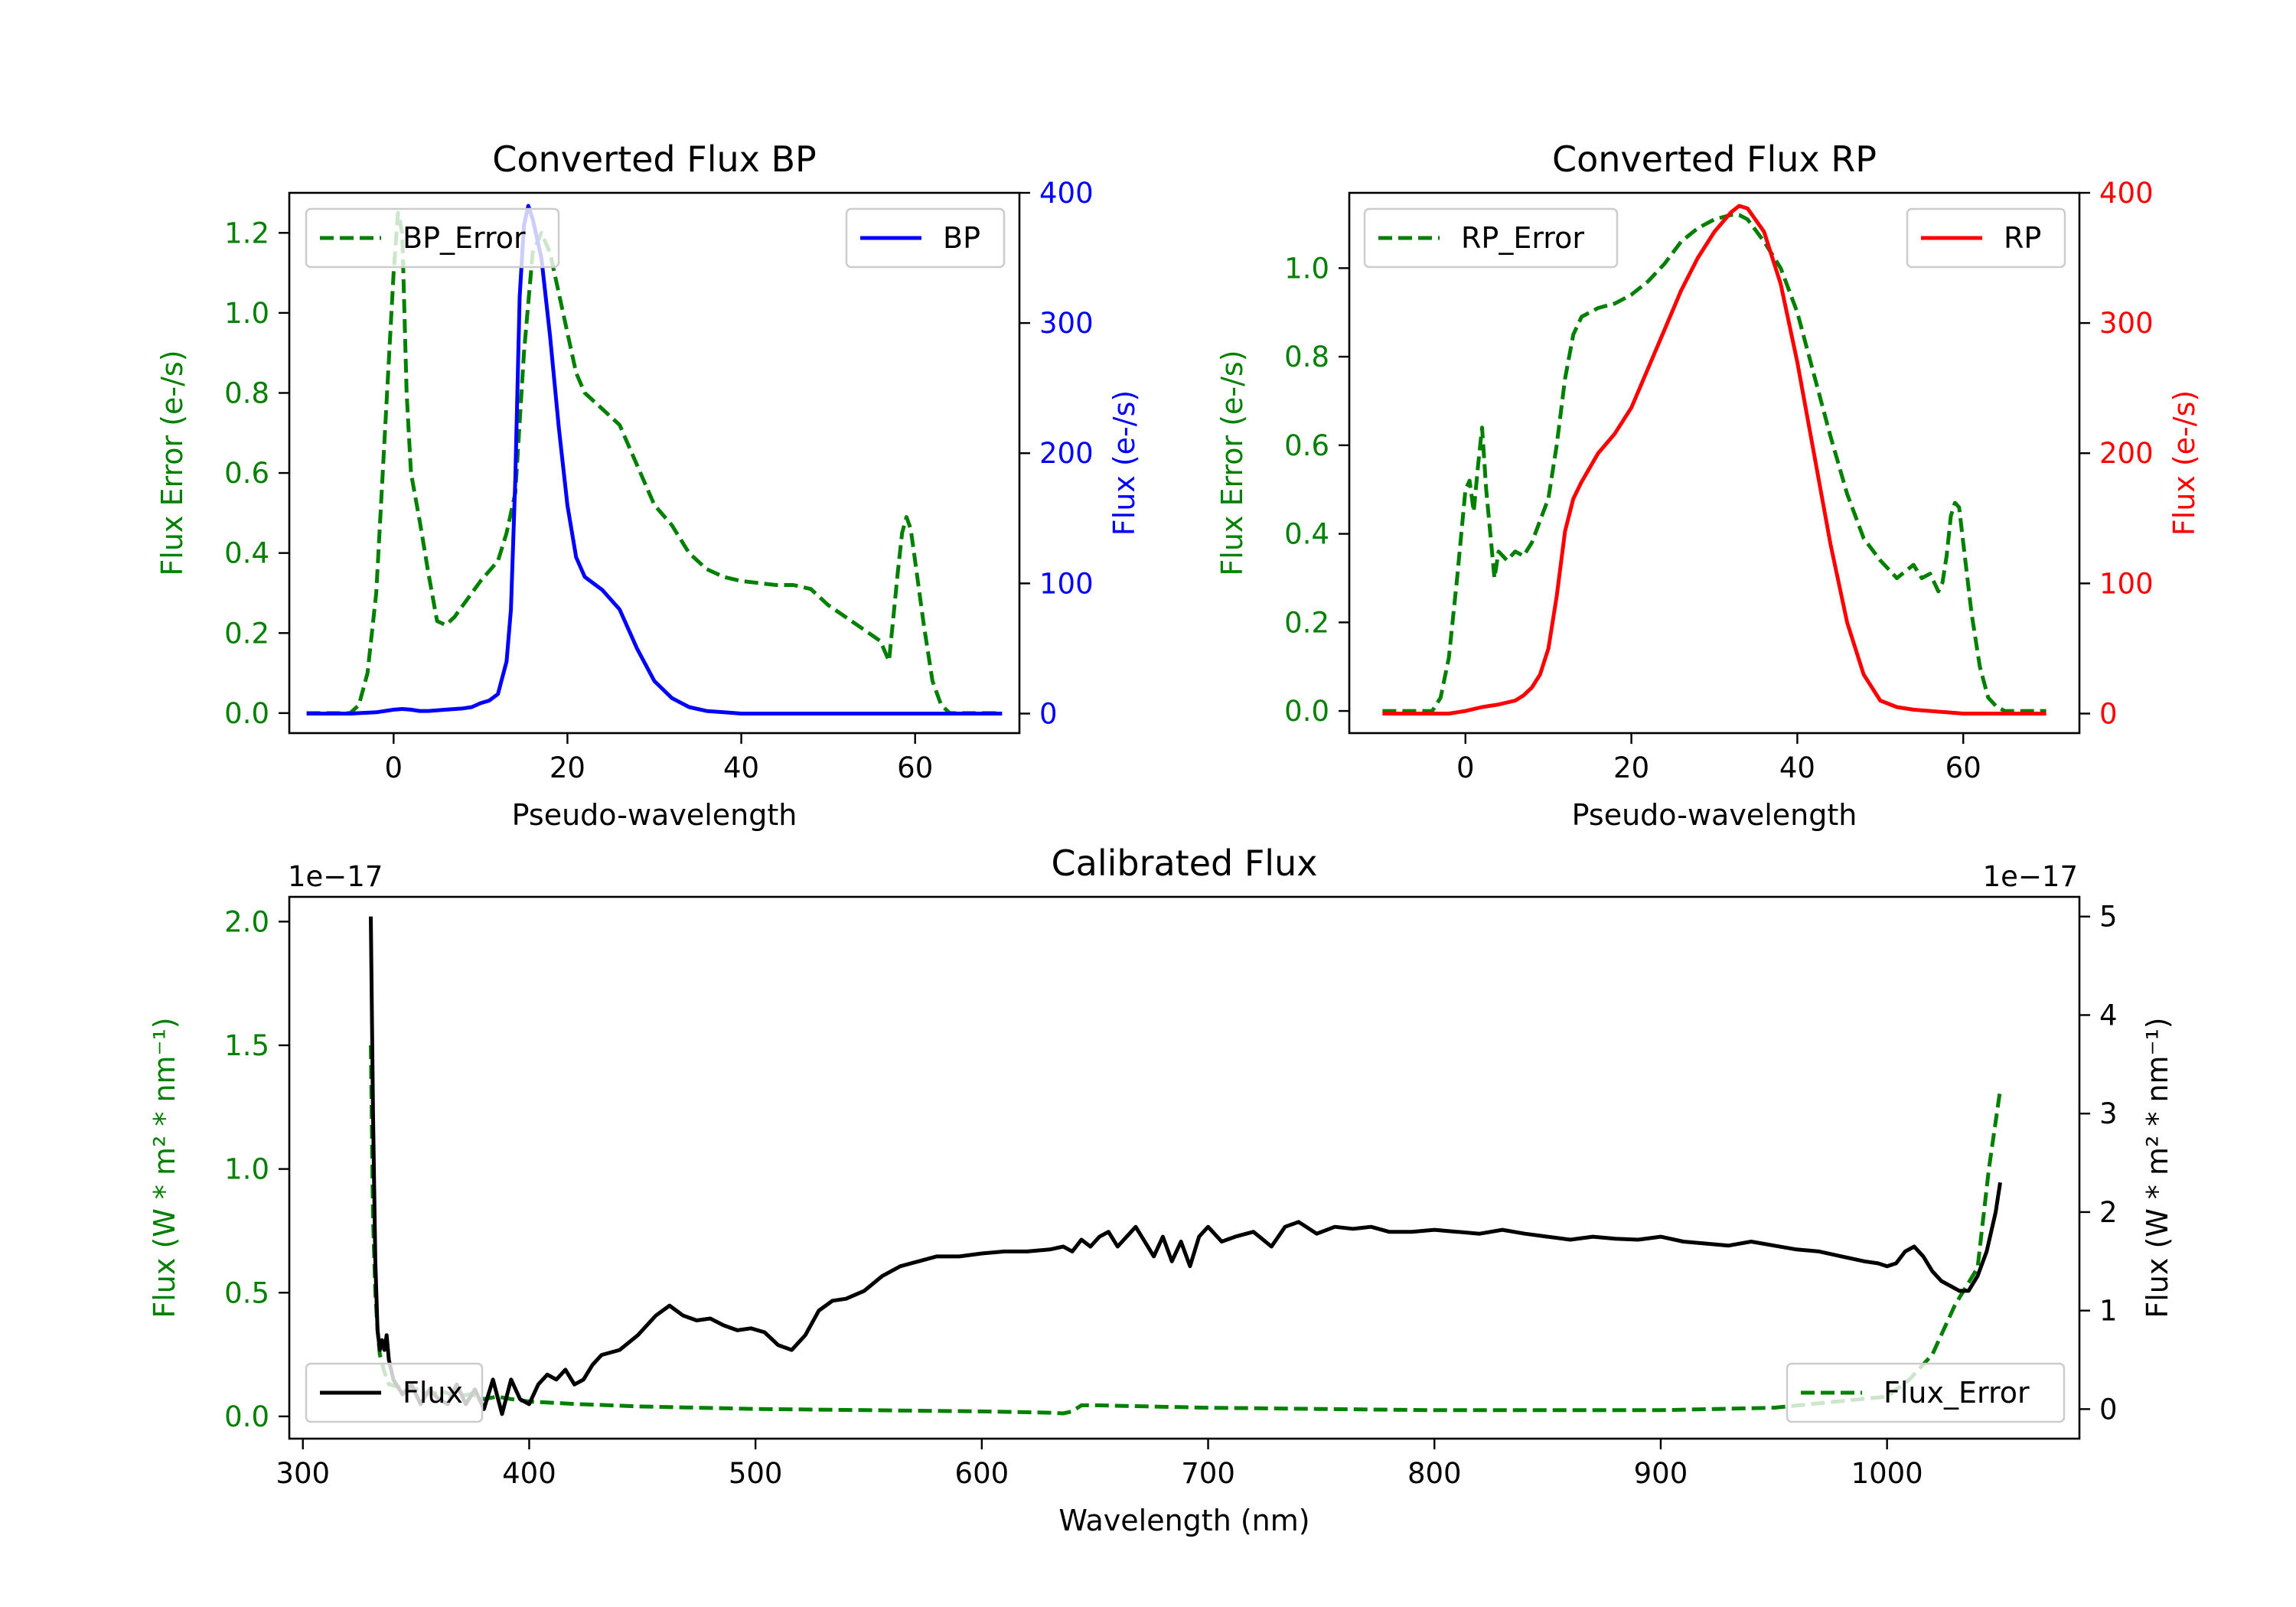  Describe the element at coordinates (2108, 917) in the screenshot. I see `y-right-tick-label: 5` at that location.